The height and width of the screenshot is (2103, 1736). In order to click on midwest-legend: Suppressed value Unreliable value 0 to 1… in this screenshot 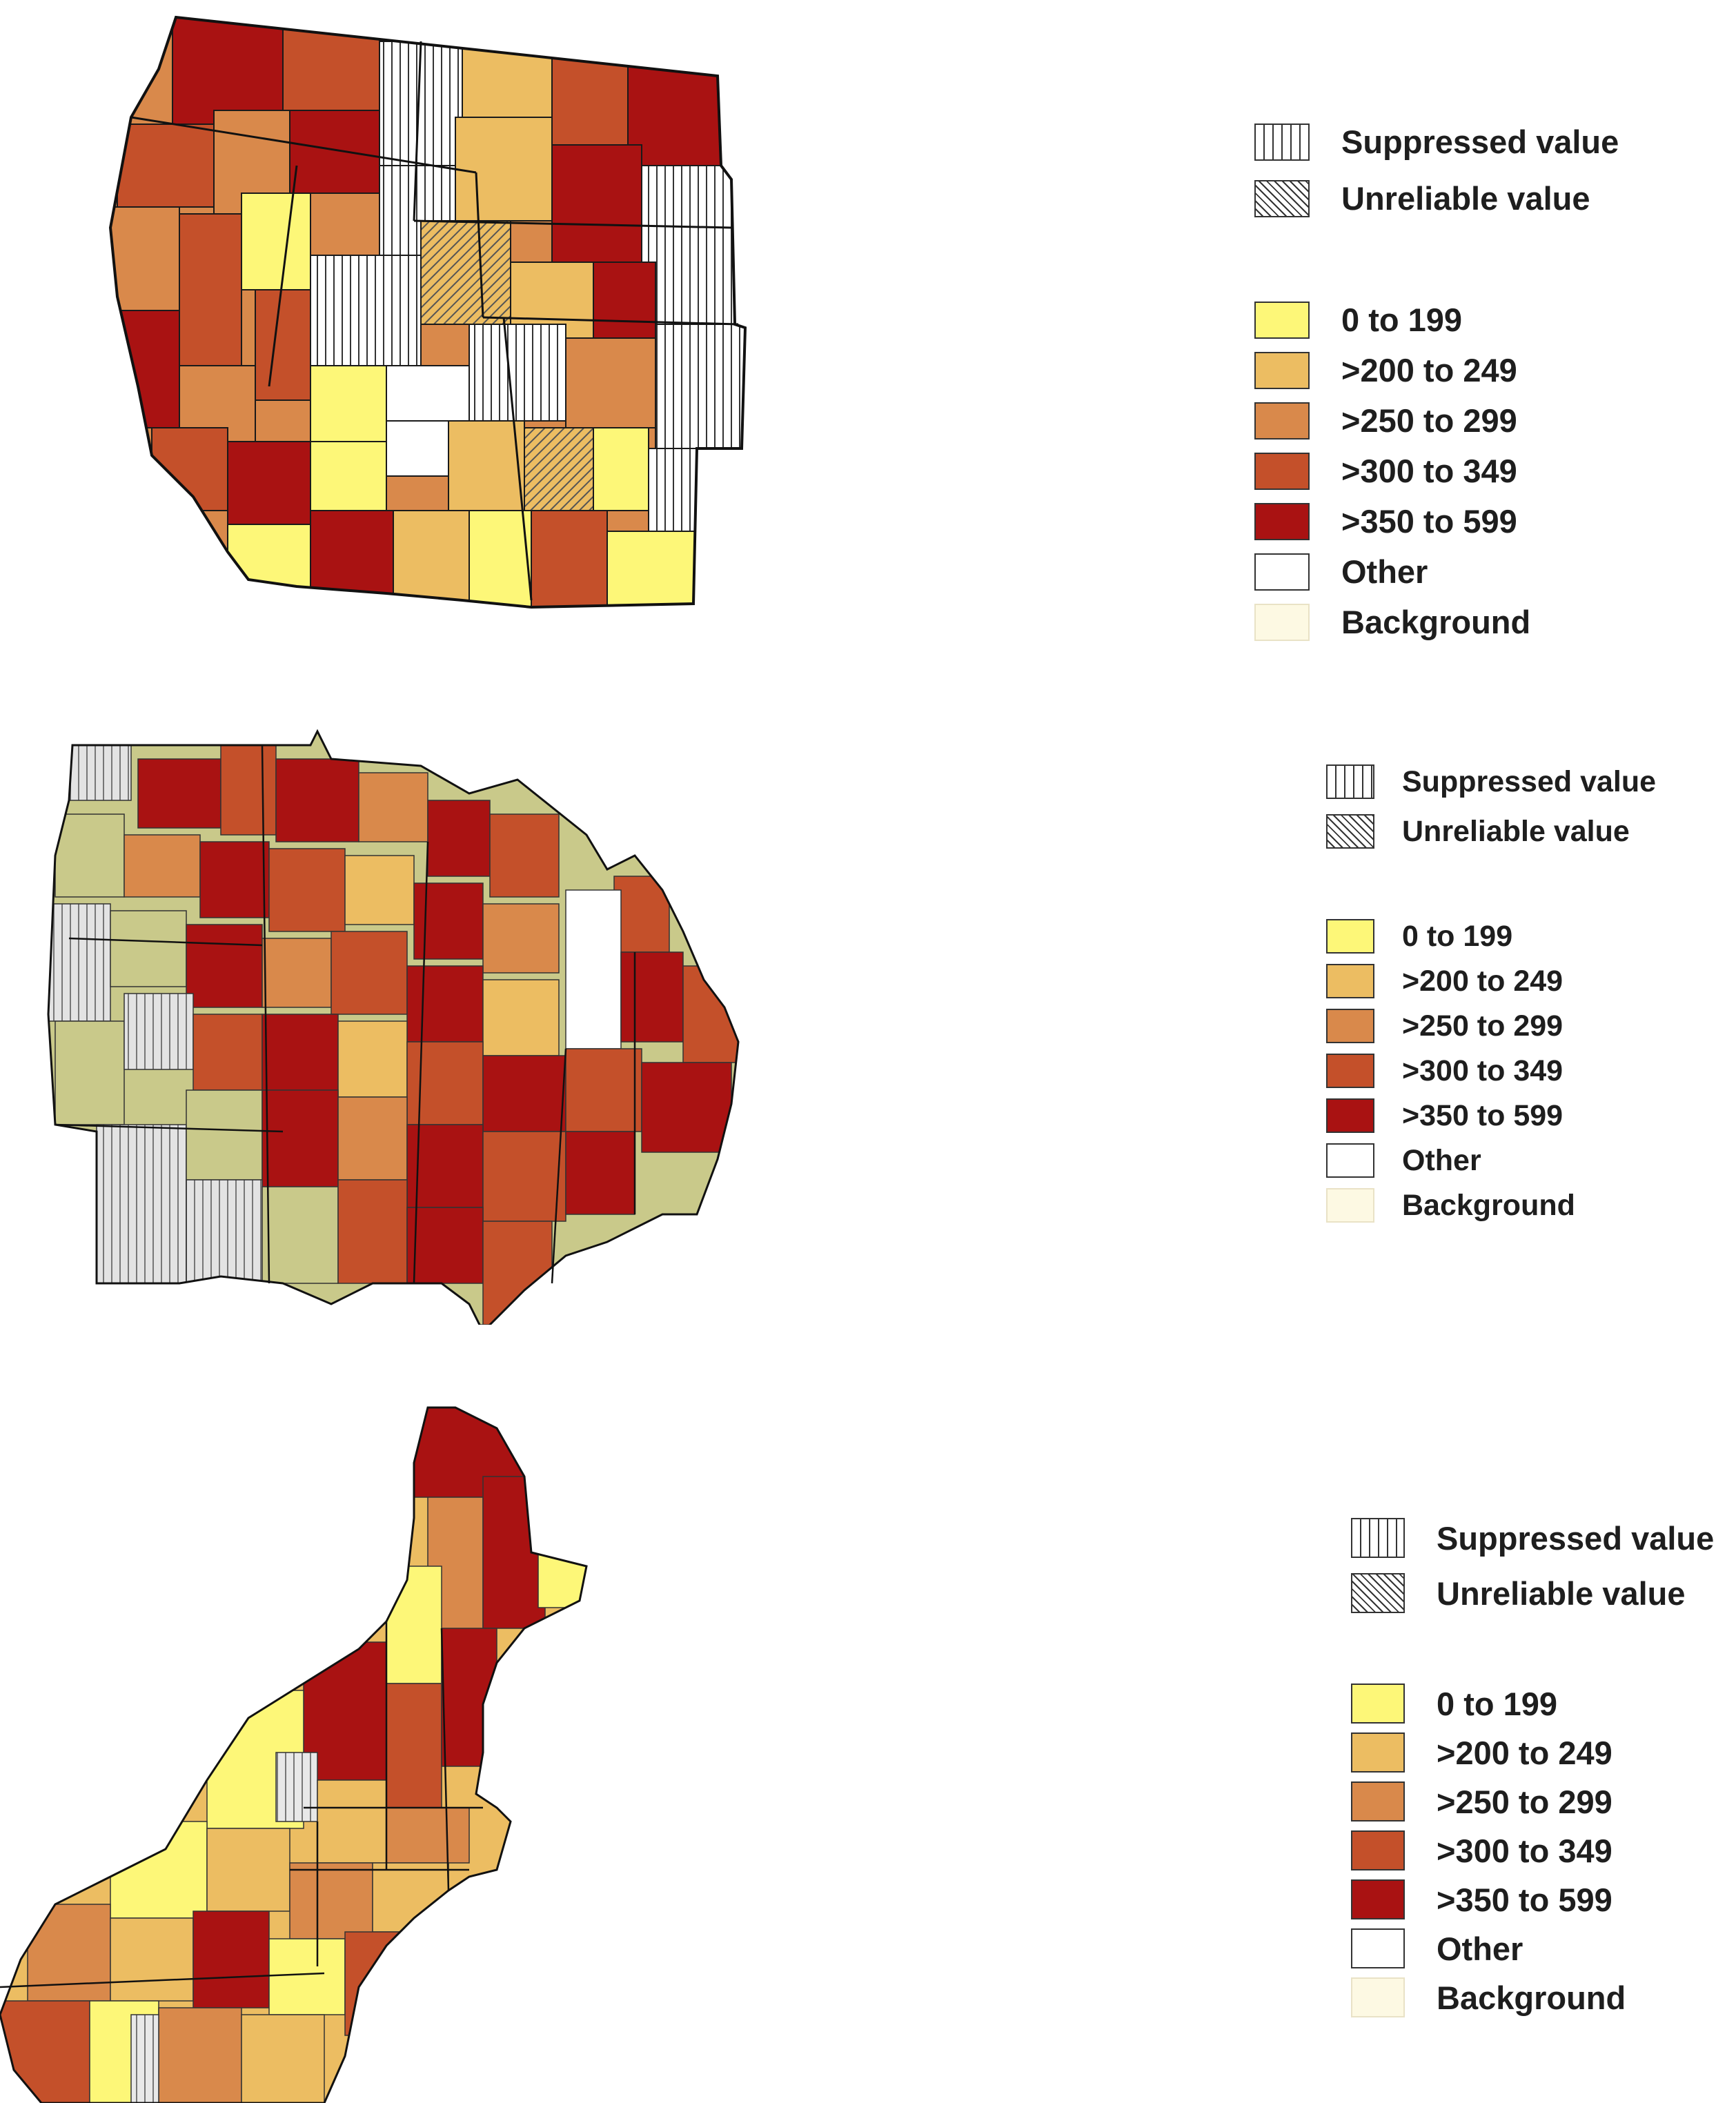, I will do `click(1519, 1026)`.